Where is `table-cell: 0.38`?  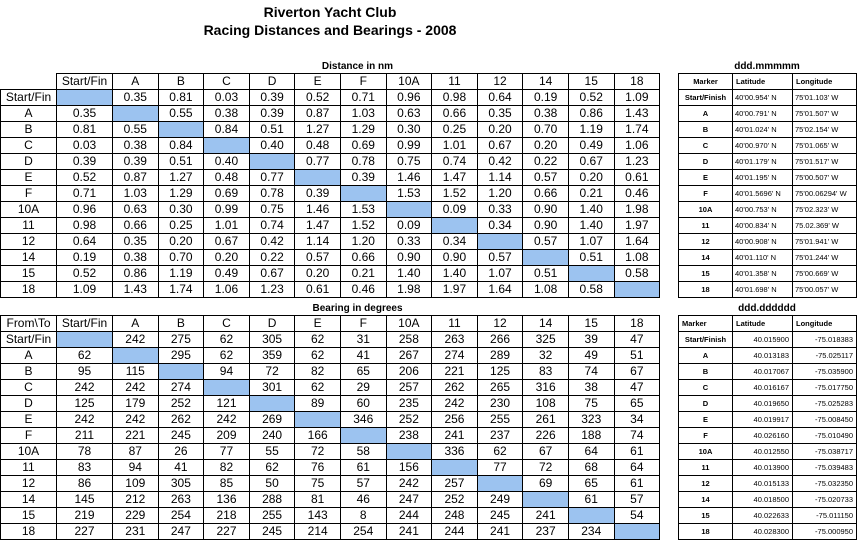 table-cell: 0.38 is located at coordinates (226, 113).